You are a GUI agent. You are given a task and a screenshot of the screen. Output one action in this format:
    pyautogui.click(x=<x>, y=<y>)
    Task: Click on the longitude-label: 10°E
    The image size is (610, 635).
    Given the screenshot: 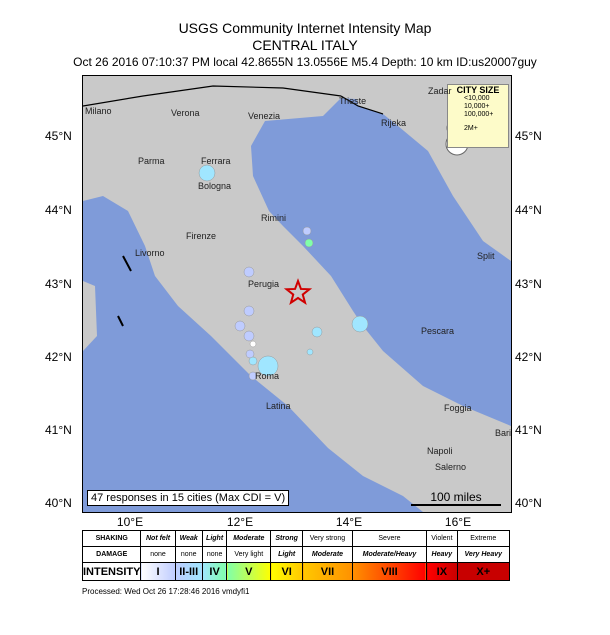 What is the action you would take?
    pyautogui.click(x=130, y=522)
    